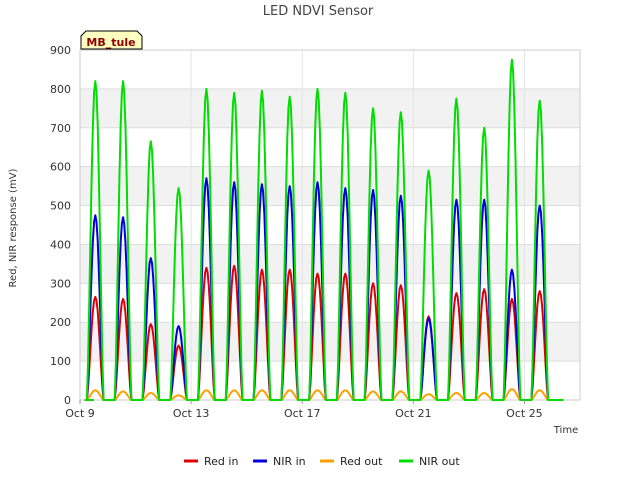  Describe the element at coordinates (361, 461) in the screenshot. I see `legend-label-red-out: Red out` at that location.